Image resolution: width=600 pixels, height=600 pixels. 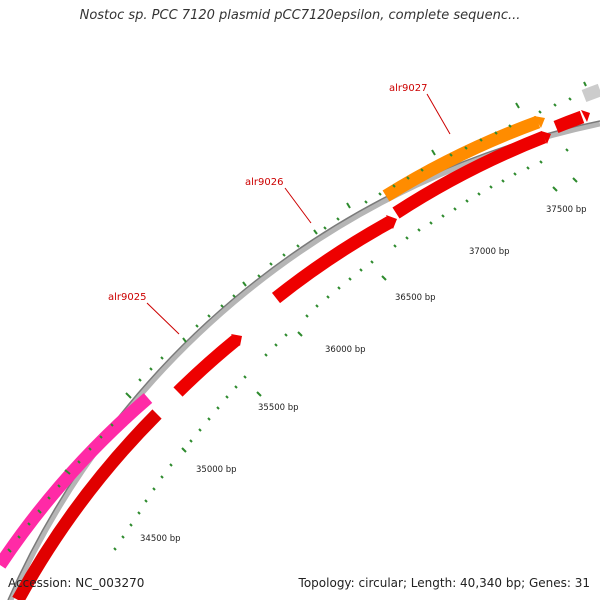 I want to click on ruler-label-36500: 36500 bp, so click(x=415, y=298).